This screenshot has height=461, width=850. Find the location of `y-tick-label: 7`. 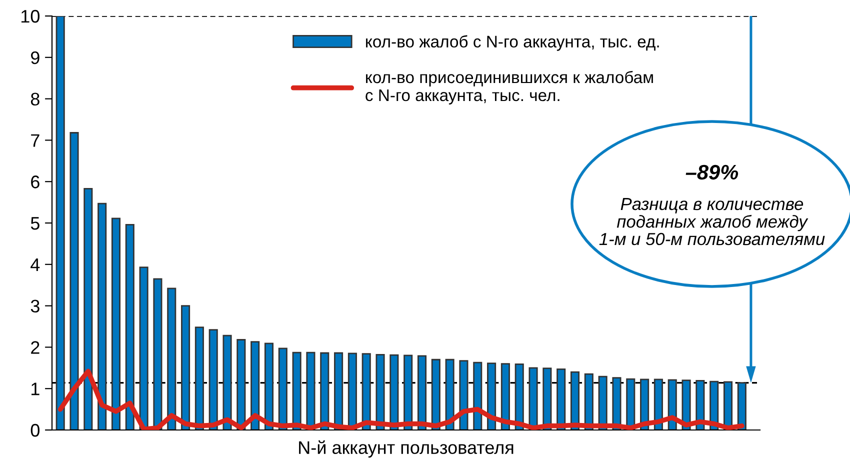

y-tick-label: 7 is located at coordinates (35, 140).